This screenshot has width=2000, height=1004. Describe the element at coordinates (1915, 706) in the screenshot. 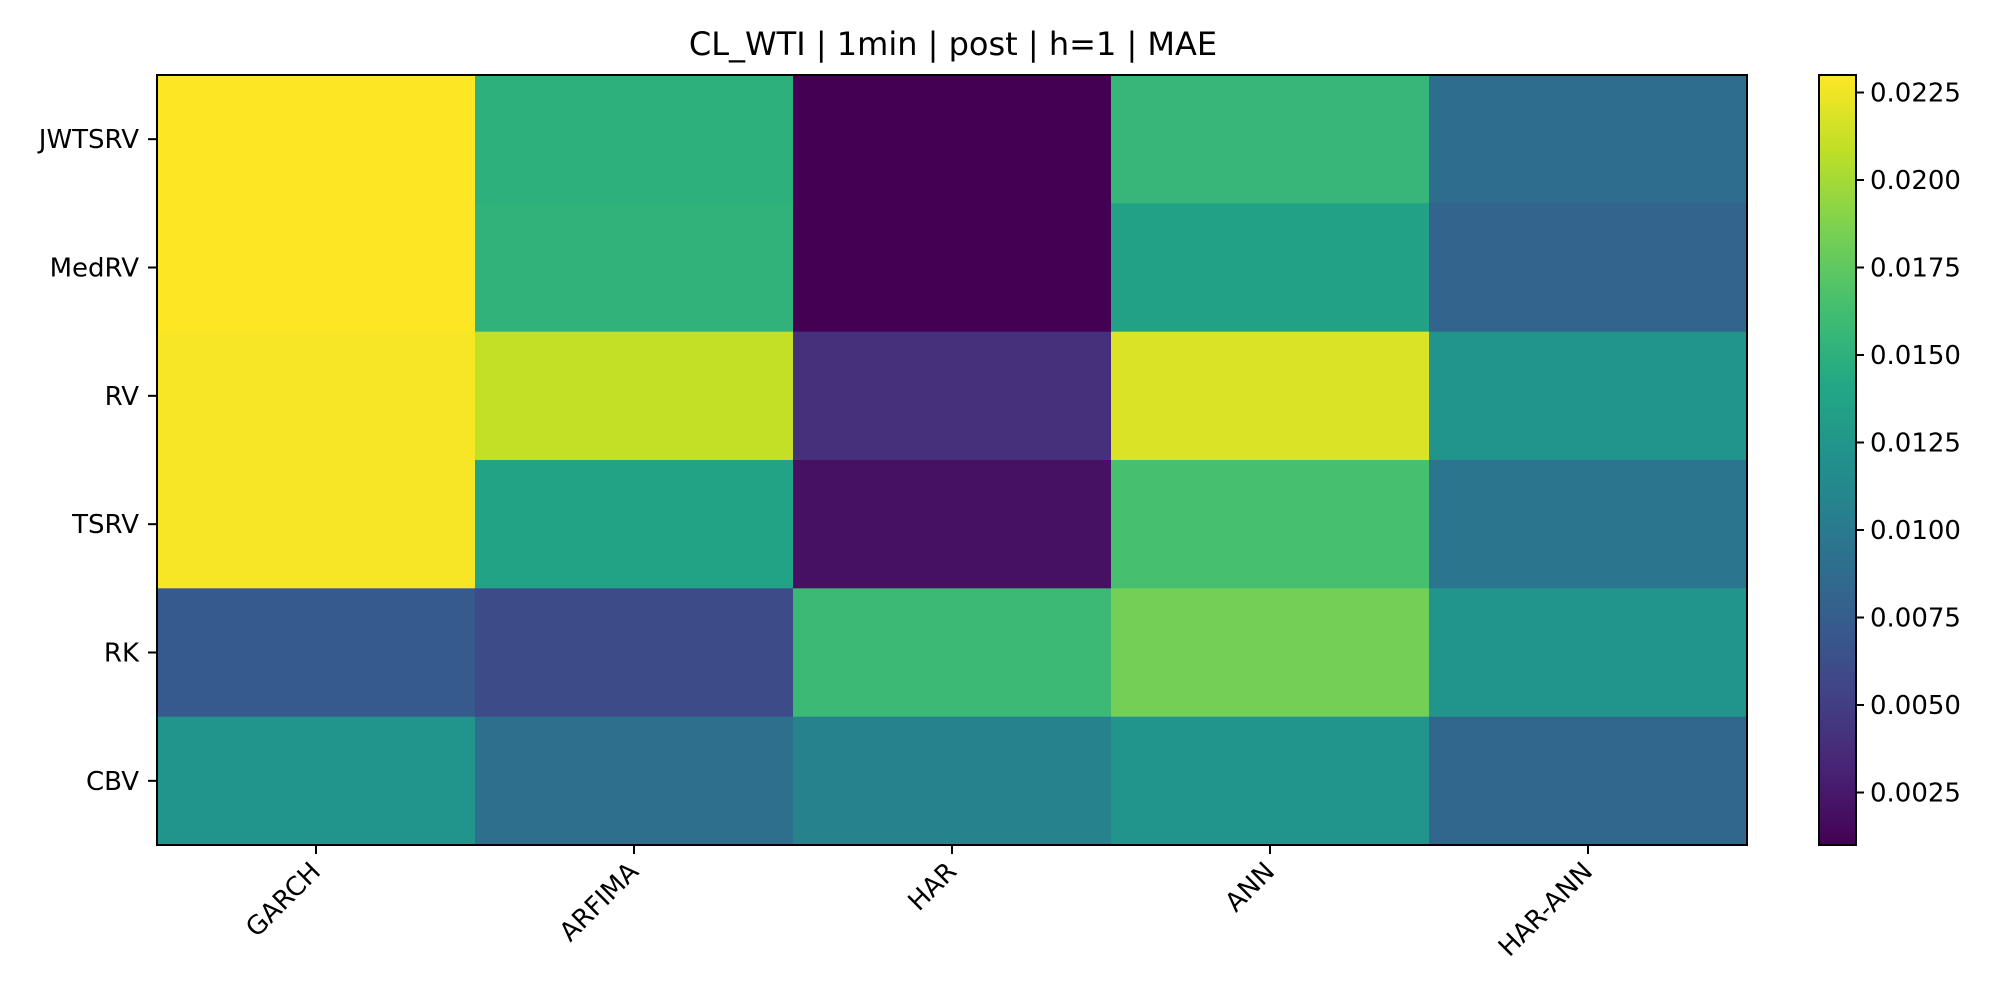

I see `colorbar-tick-label: 0.0050` at that location.